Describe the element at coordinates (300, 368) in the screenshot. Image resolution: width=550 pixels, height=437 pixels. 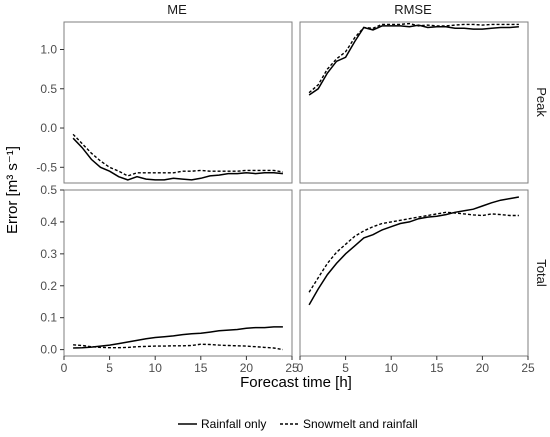
I see `x-tick-label-total-rmse-0: 0` at that location.